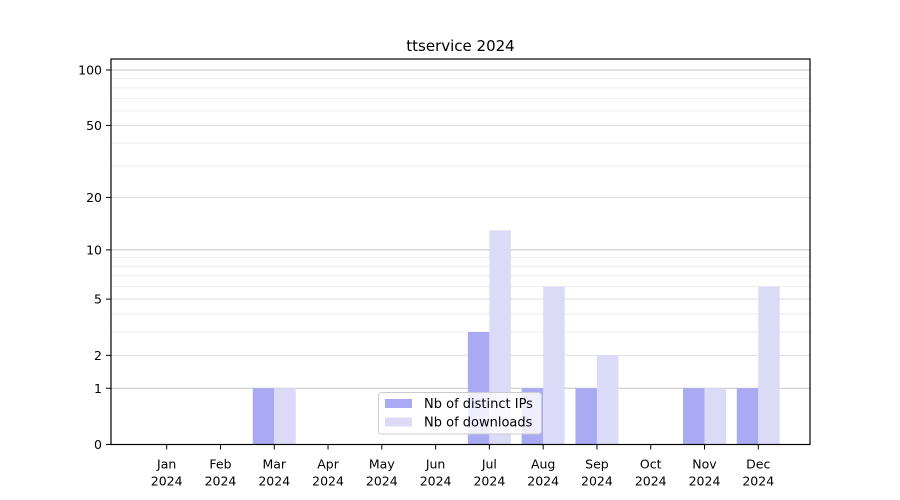 This screenshot has width=900, height=500. I want to click on x-tick-label-month: Jul, so click(489, 464).